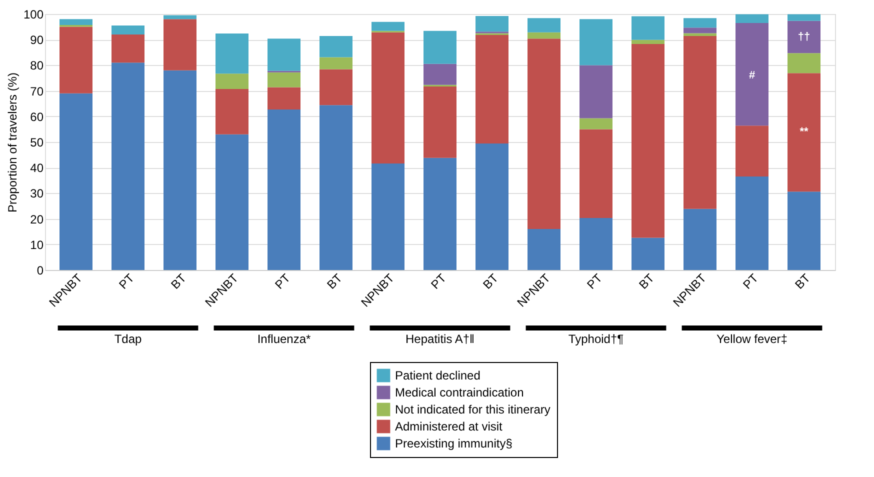  Describe the element at coordinates (33, 15) in the screenshot. I see `y-tick-label: 100` at that location.